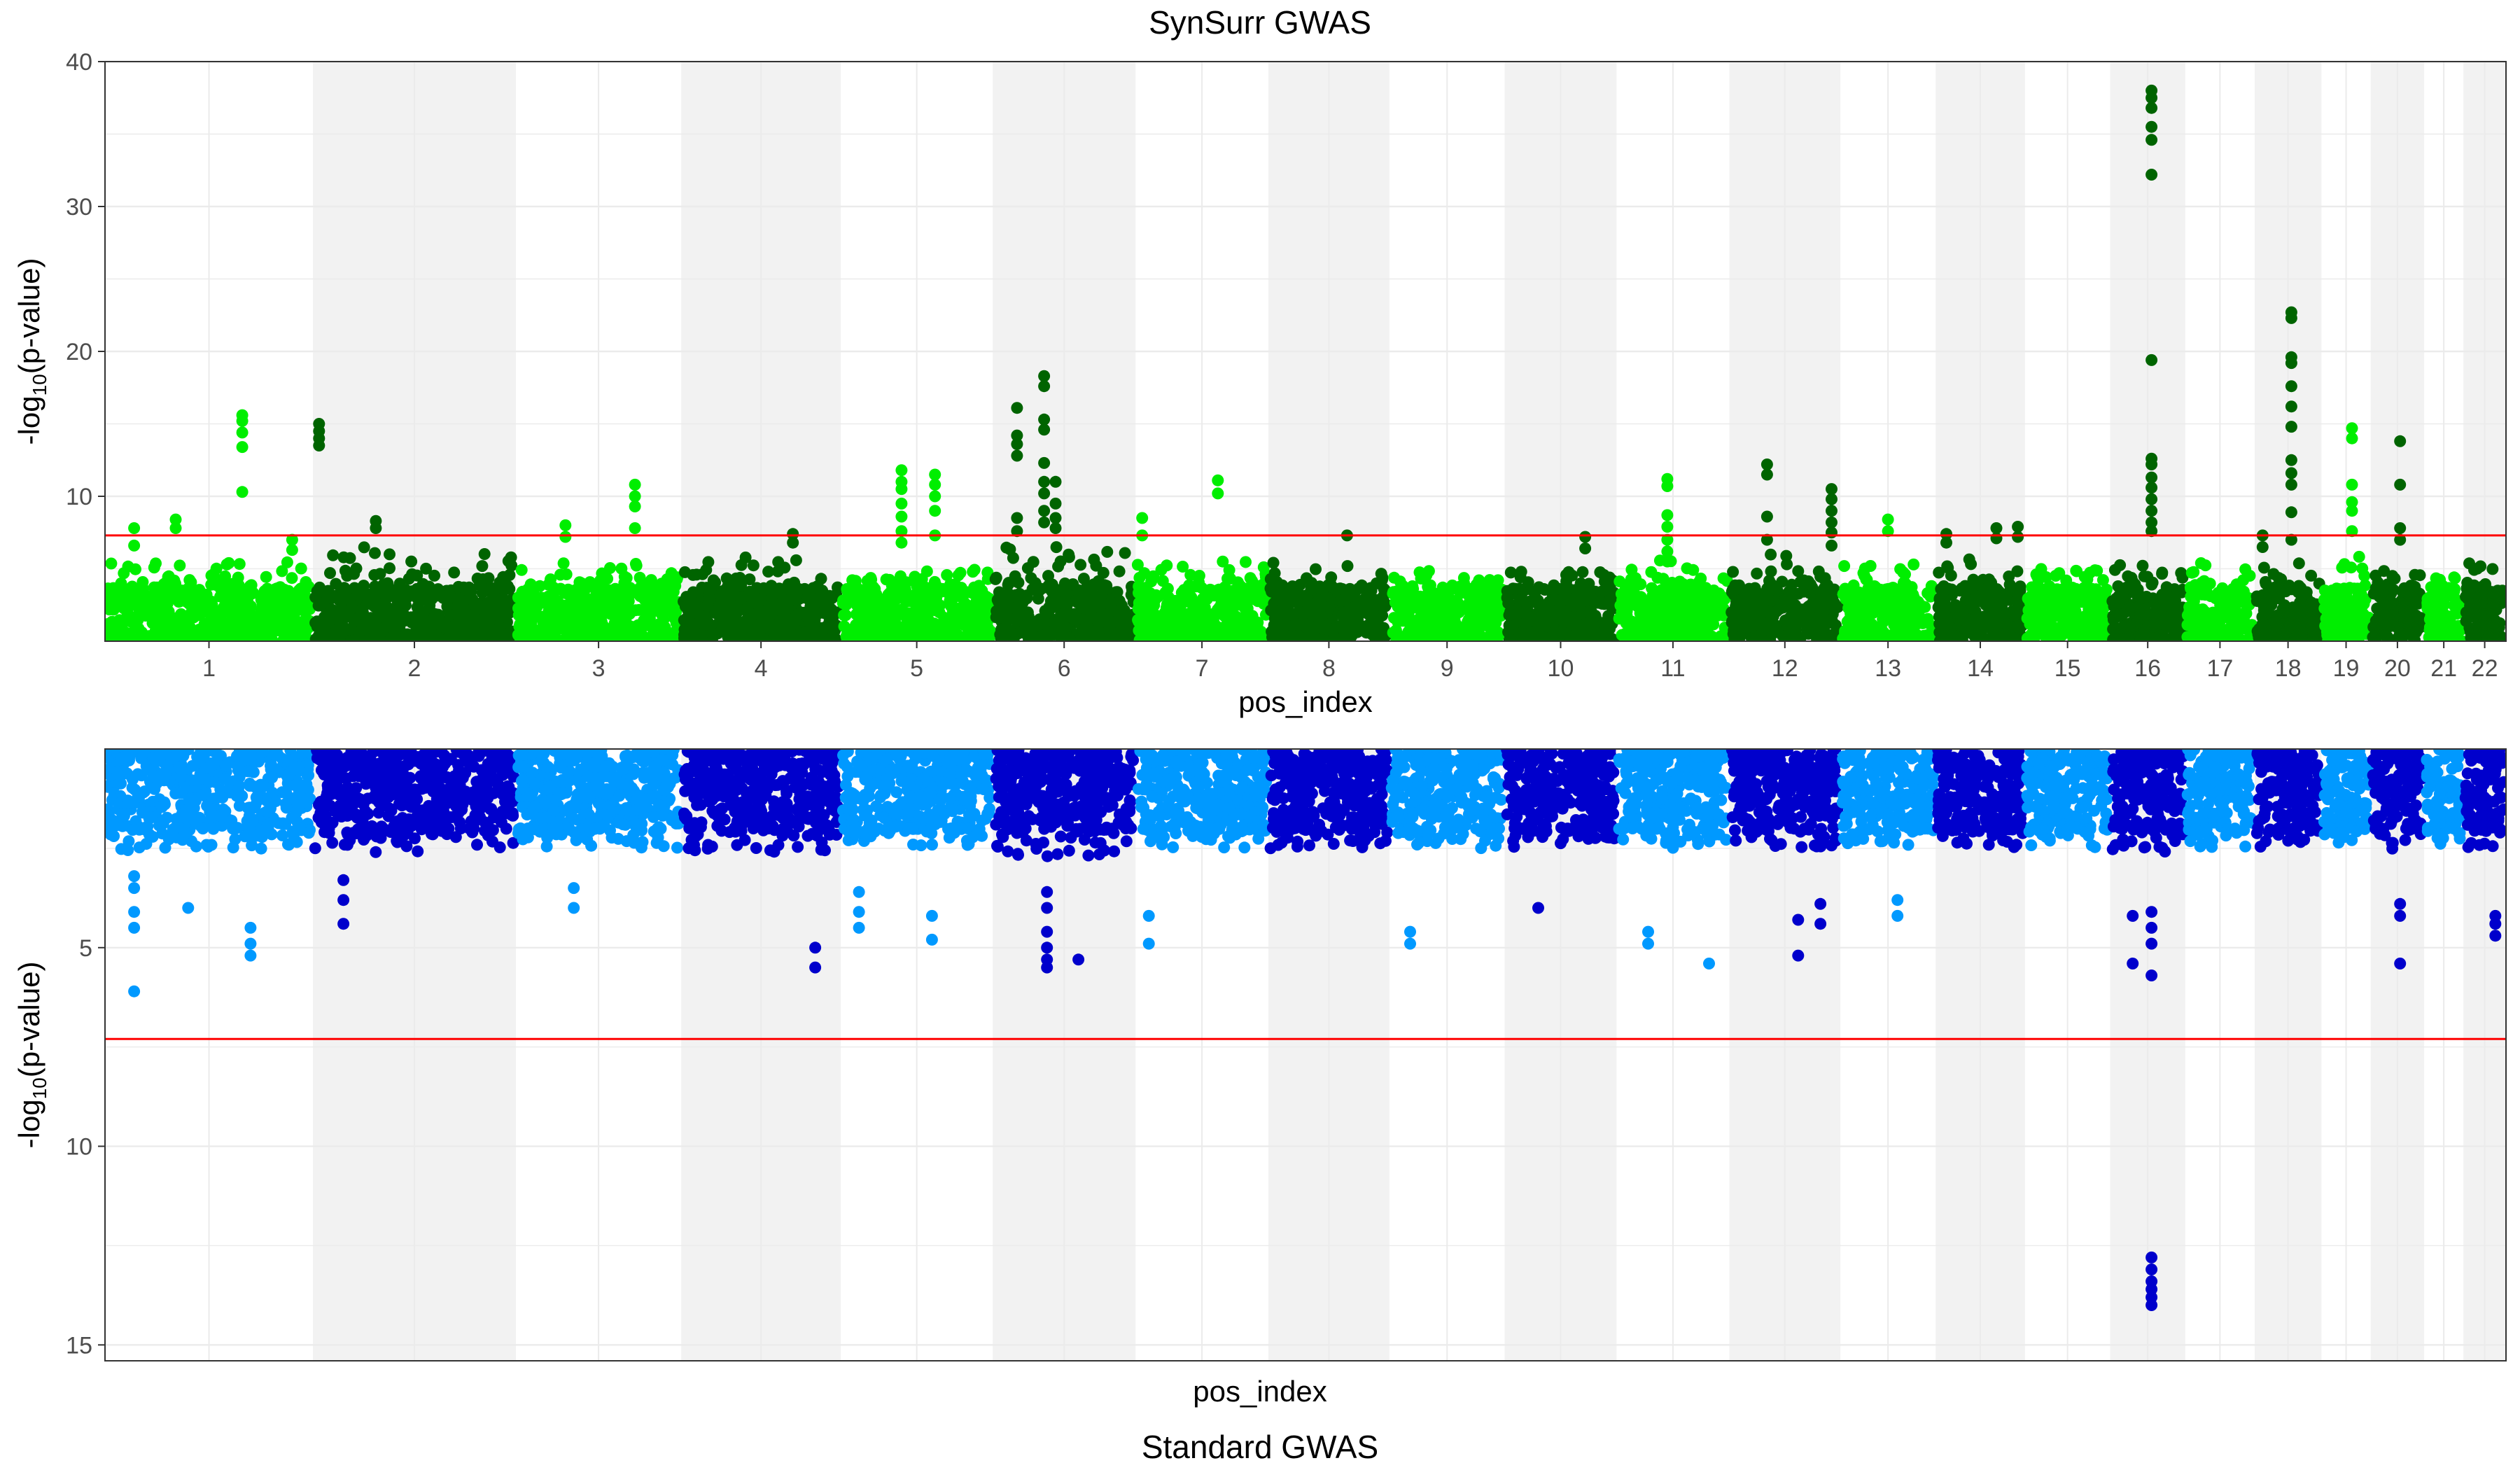  What do you see at coordinates (2482, 801) in the screenshot?
I see `chromosome-22-points` at bounding box center [2482, 801].